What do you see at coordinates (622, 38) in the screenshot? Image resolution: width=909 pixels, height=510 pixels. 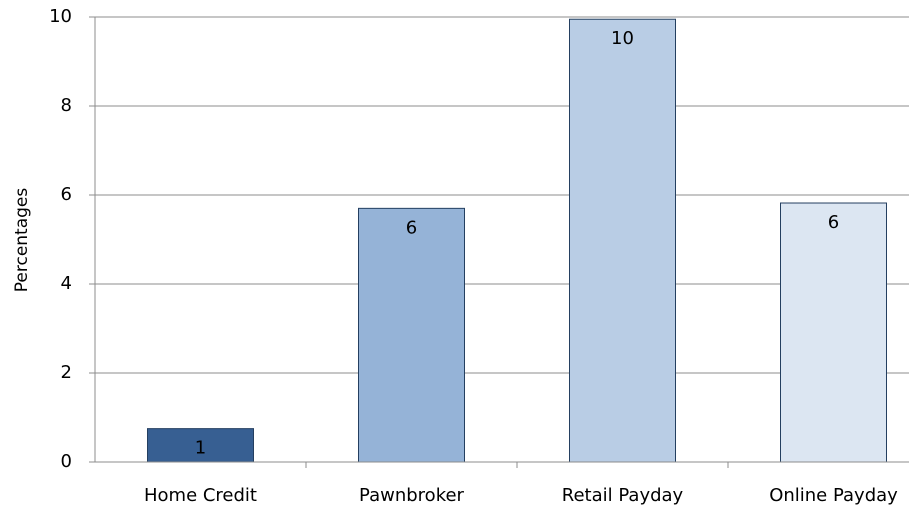 I see `data-label: 10` at bounding box center [622, 38].